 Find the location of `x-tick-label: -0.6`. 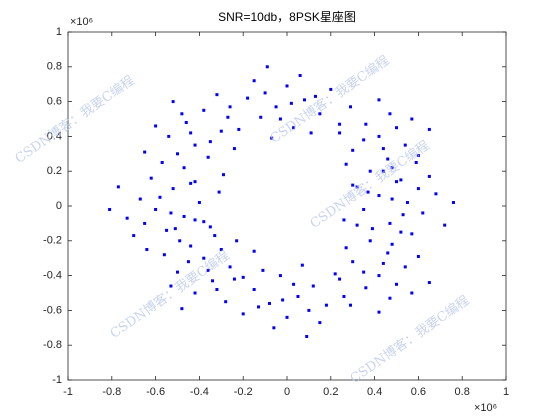

x-tick-label: -0.6 is located at coordinates (155, 392).